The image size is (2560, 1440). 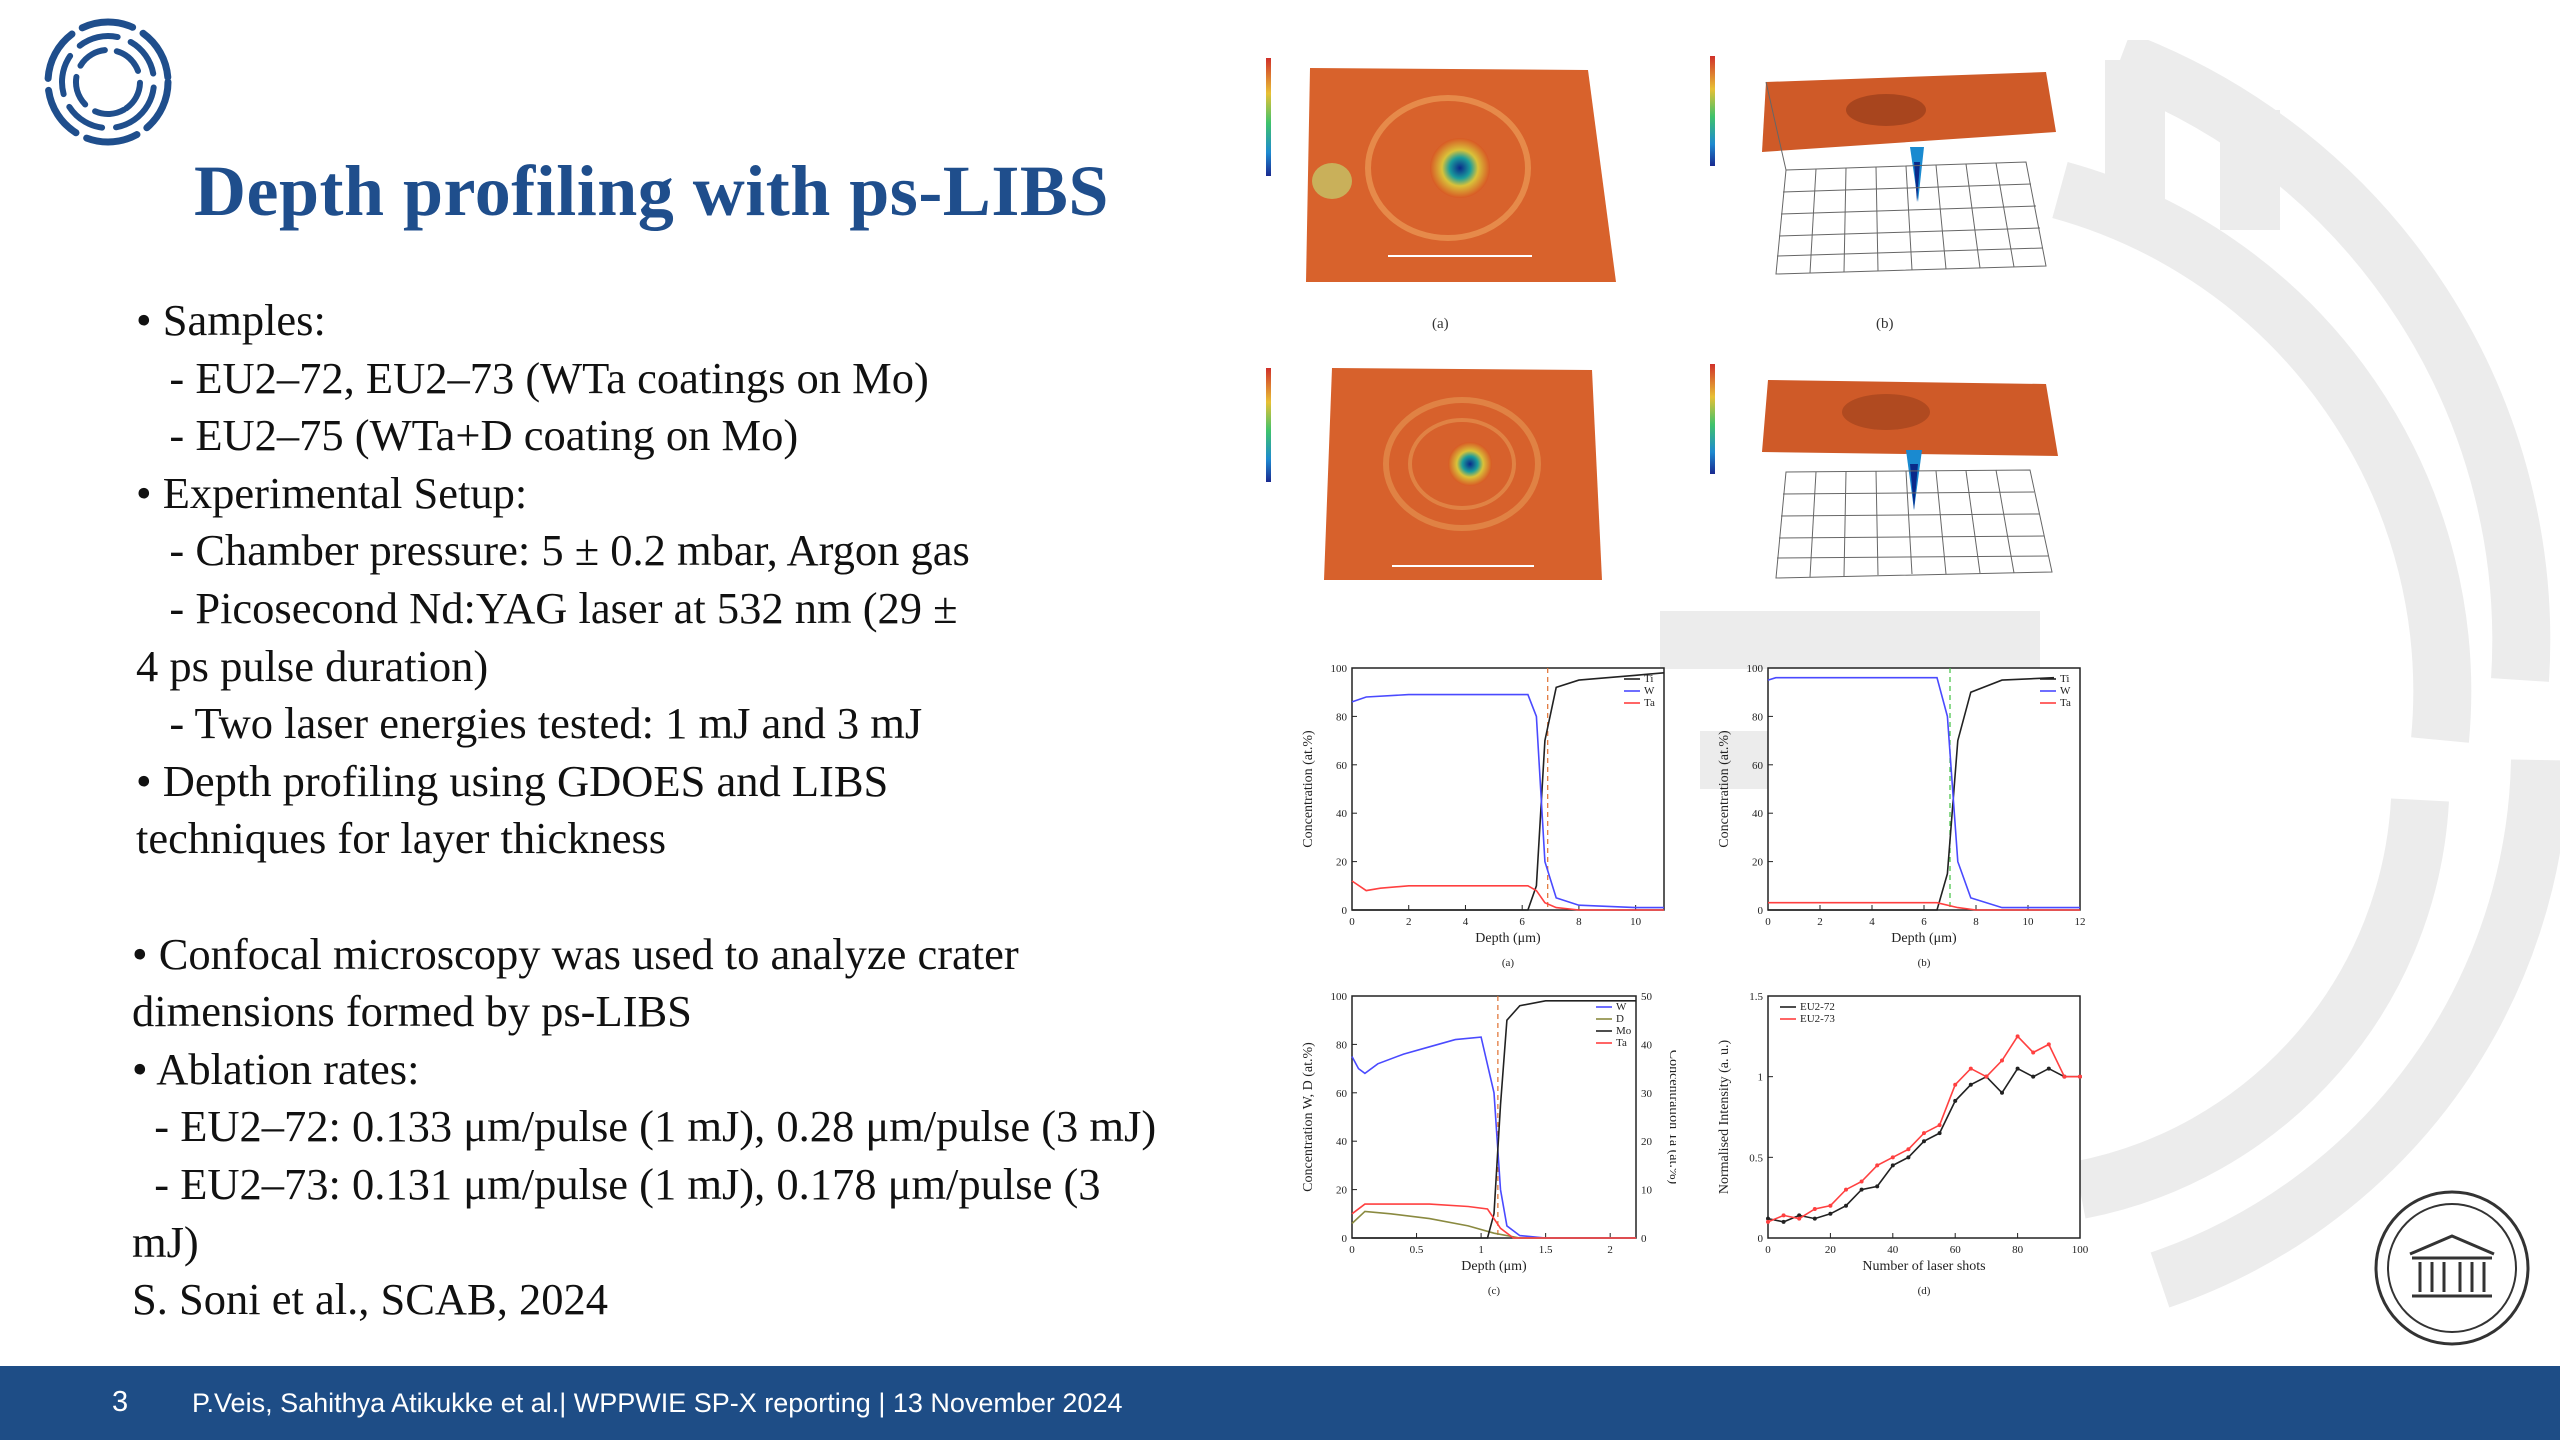 I want to click on organization-logo, so click(x=108, y=82).